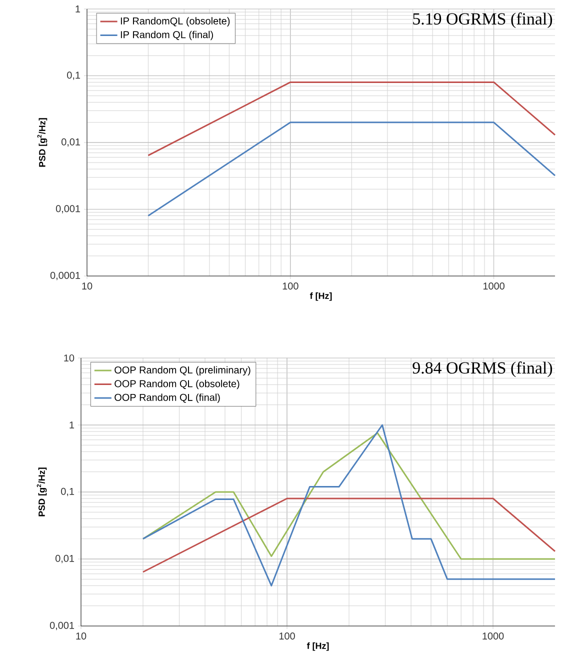 This screenshot has height=672, width=561. I want to click on legend-label: OOP Random QL (final), so click(167, 398).